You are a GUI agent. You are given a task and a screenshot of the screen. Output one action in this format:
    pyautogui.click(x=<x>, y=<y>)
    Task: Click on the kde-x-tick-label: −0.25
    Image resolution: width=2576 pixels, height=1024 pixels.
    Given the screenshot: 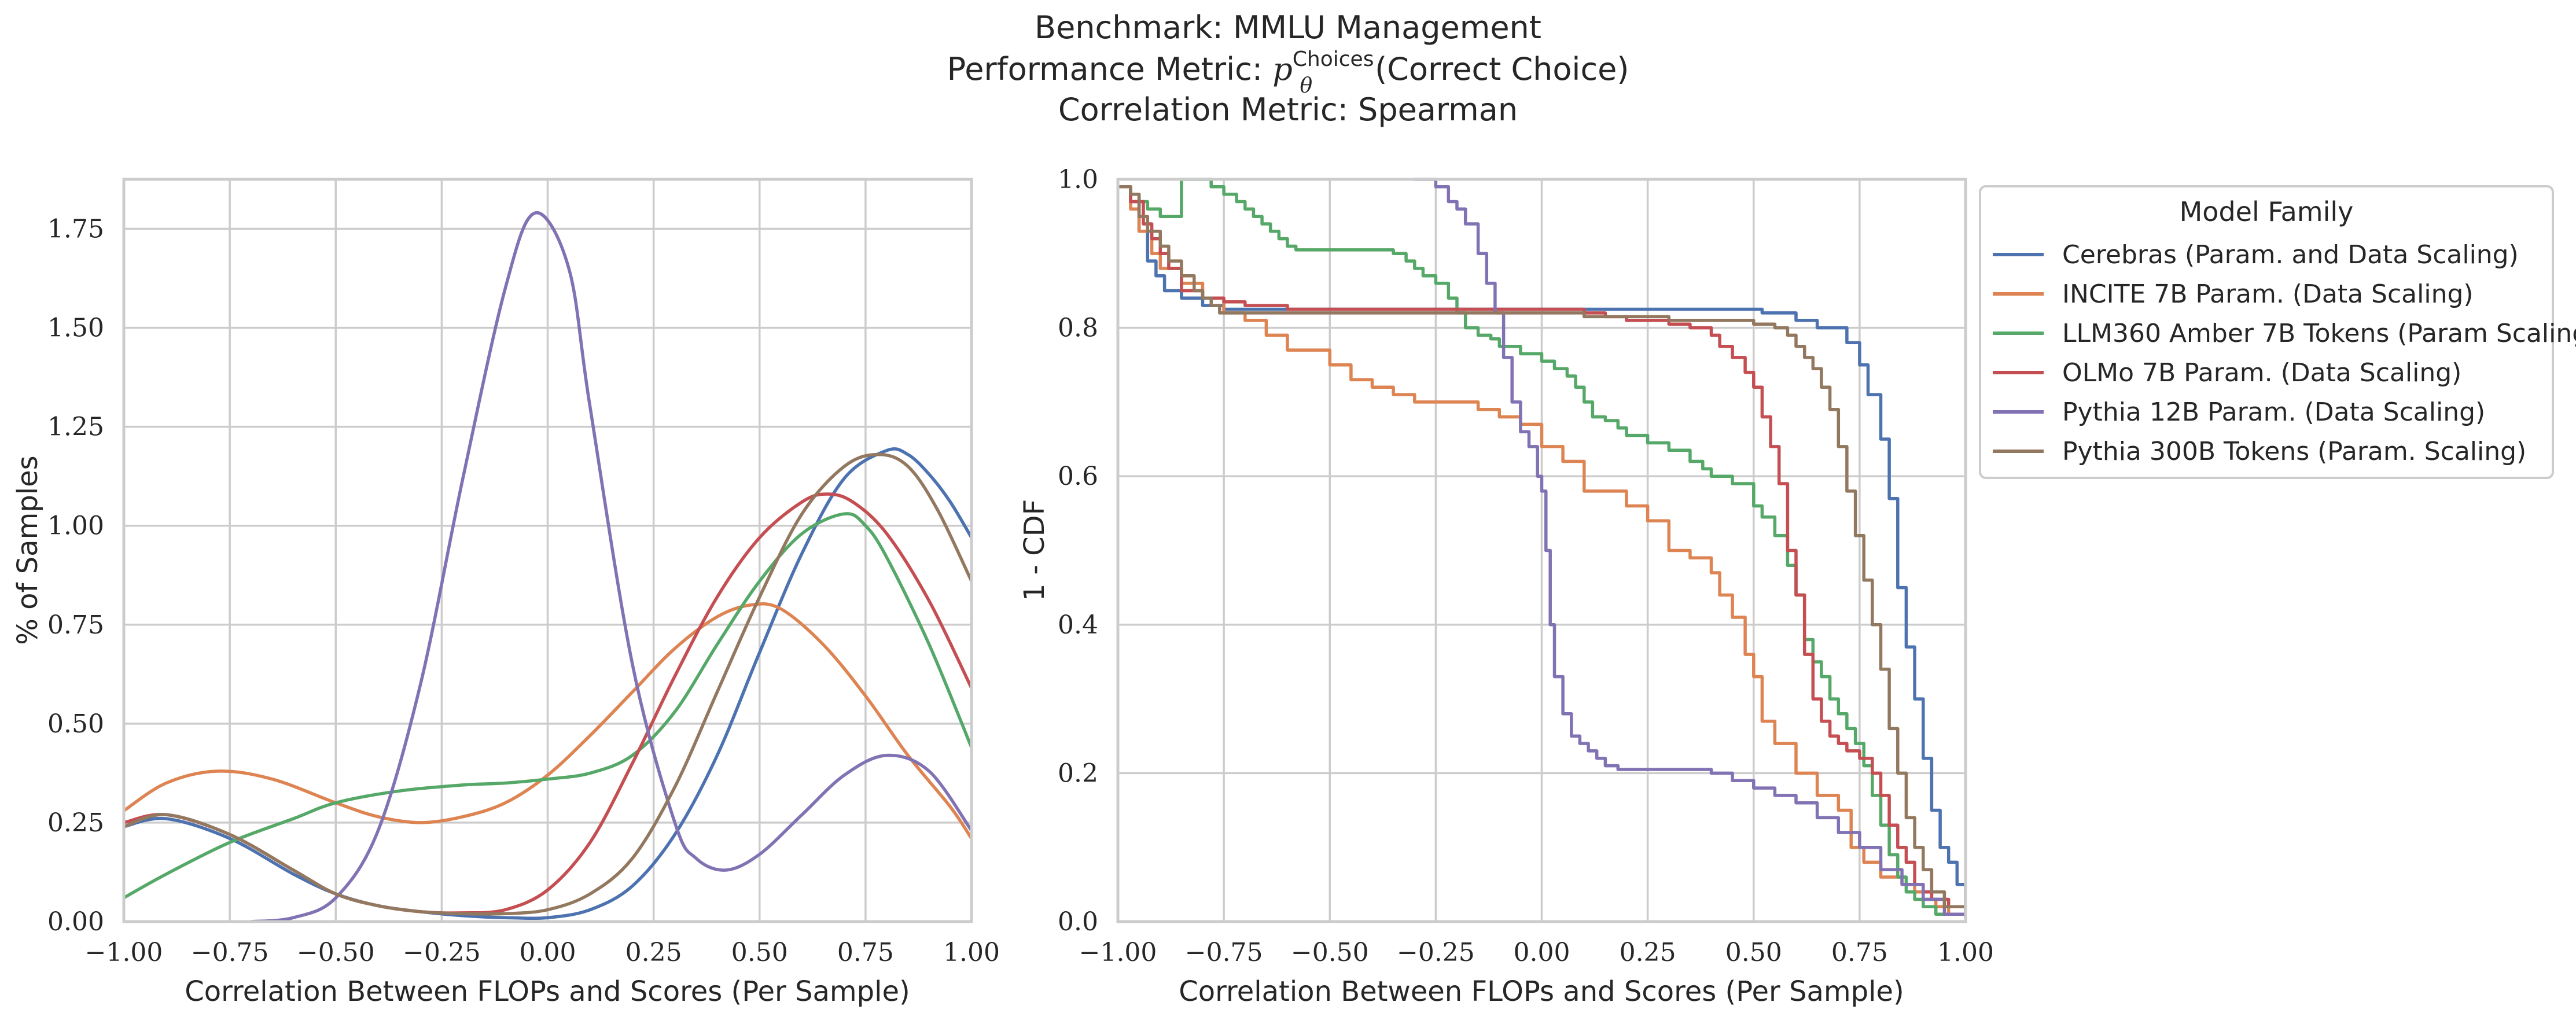 What is the action you would take?
    pyautogui.click(x=442, y=952)
    